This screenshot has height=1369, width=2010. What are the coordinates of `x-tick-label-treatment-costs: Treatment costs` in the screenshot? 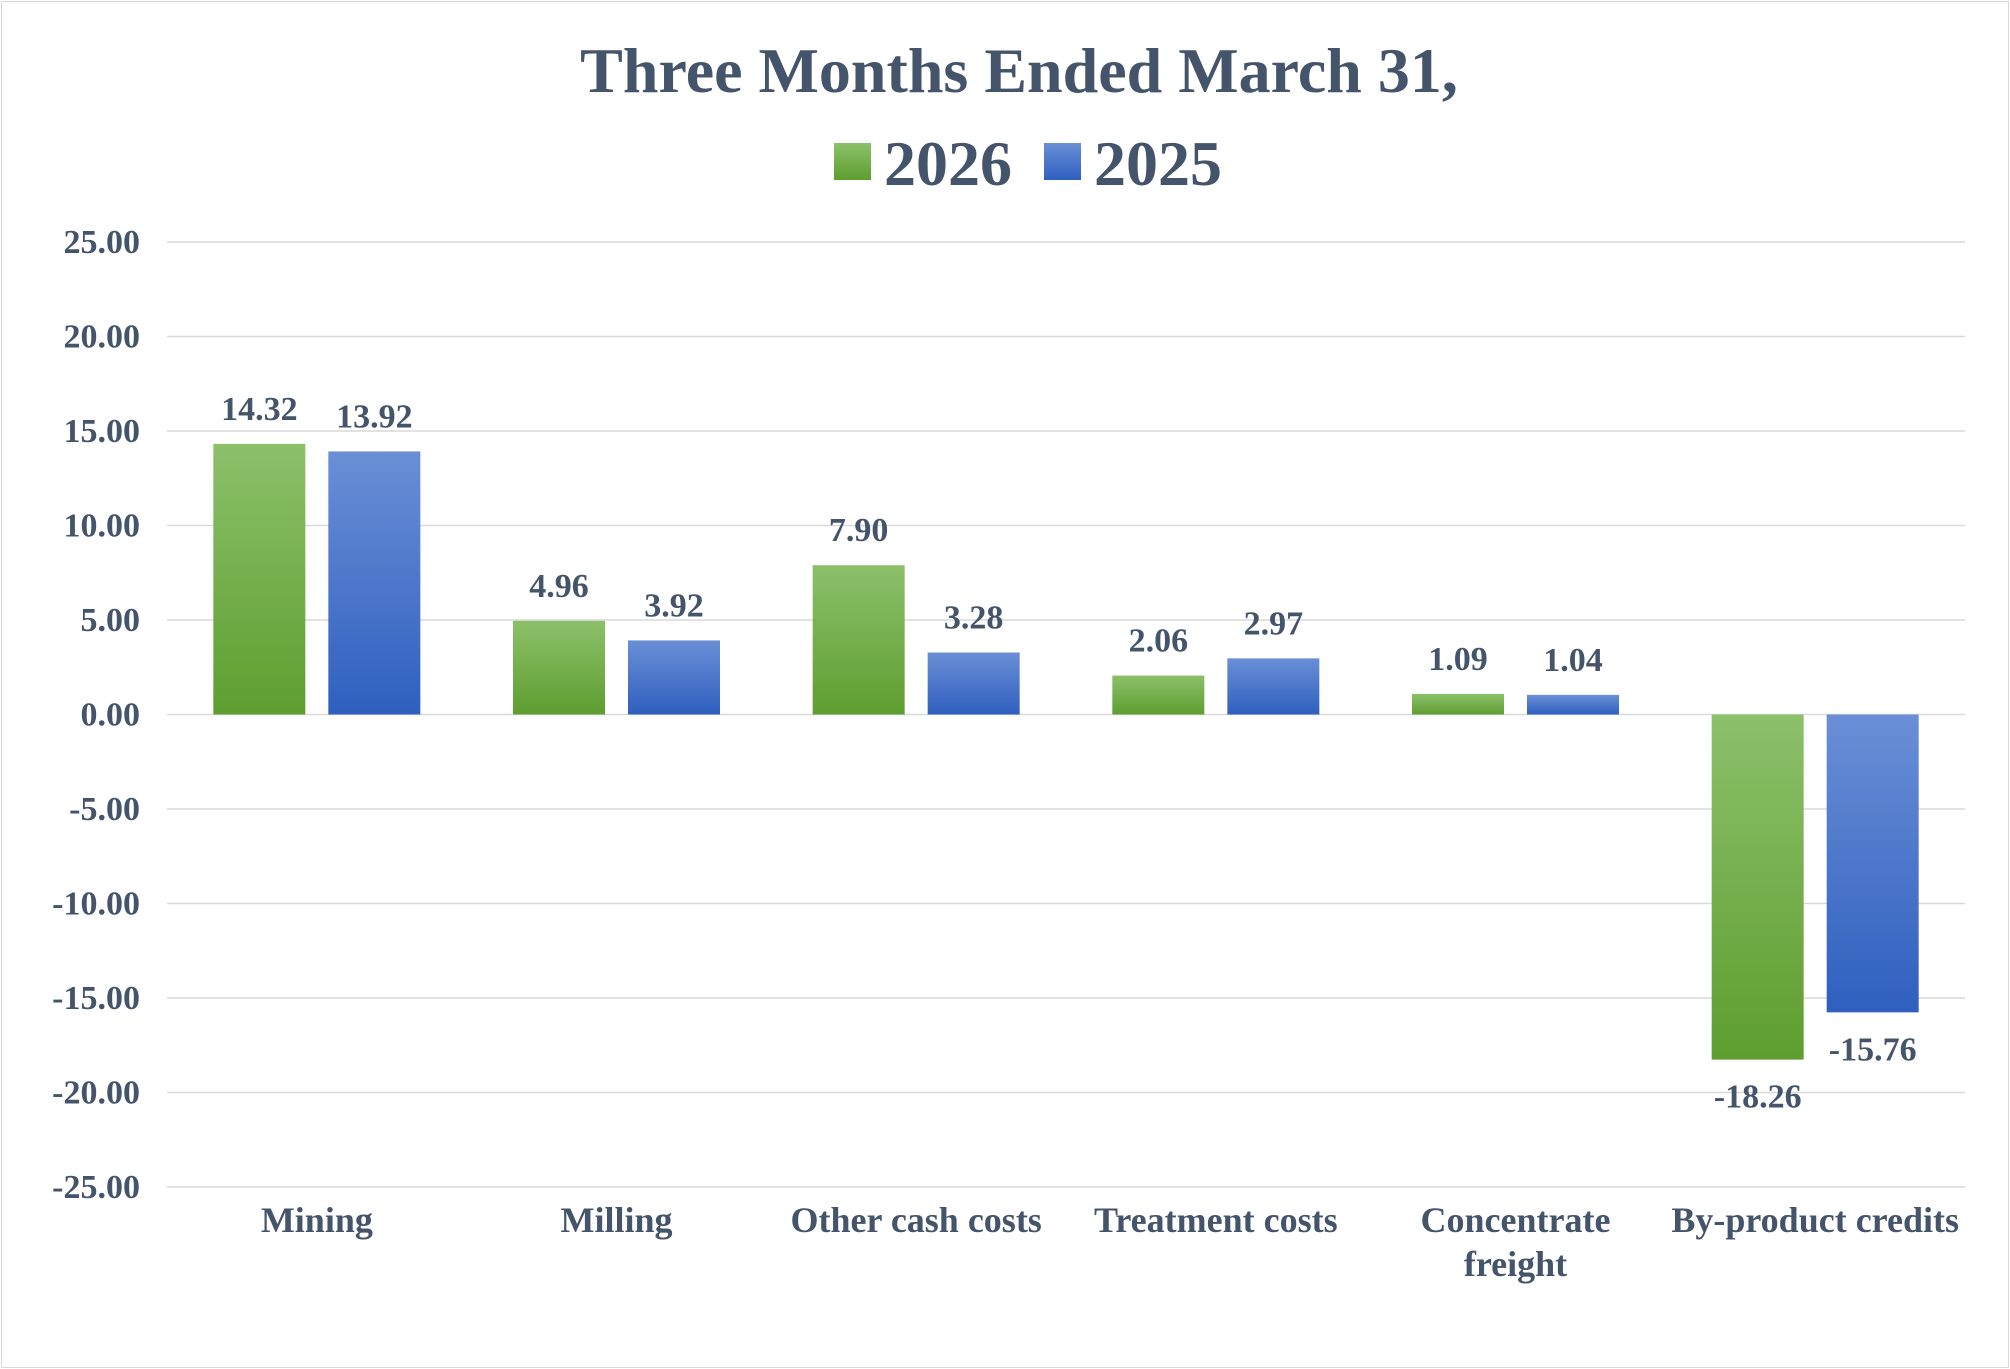 It's located at (1216, 1220).